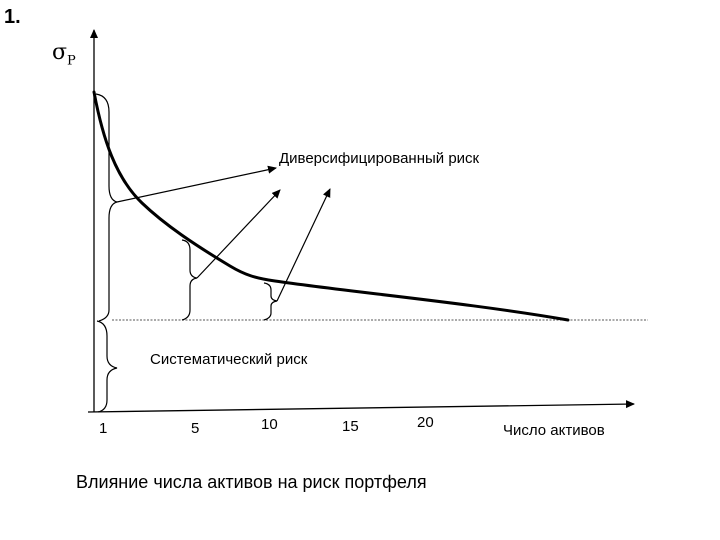 This screenshot has height=540, width=720. What do you see at coordinates (425, 422) in the screenshot?
I see `x-tick-20: 20` at bounding box center [425, 422].